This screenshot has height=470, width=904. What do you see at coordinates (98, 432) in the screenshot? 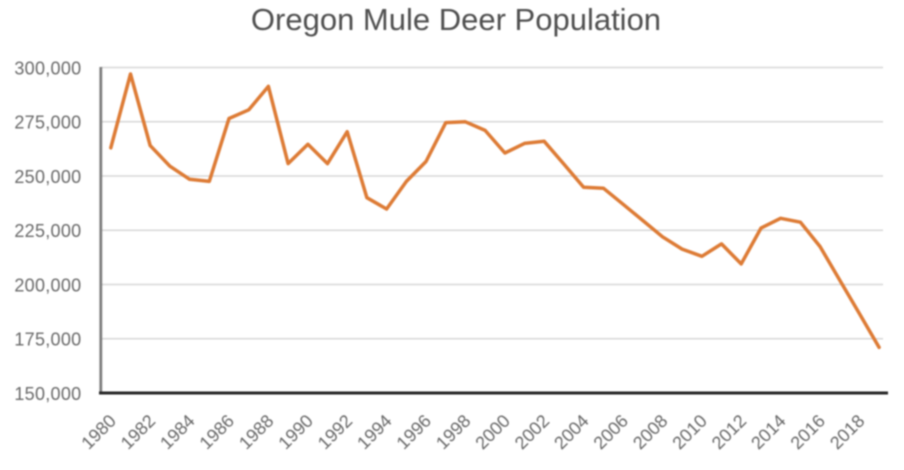
I see `svg-text: 1980` at bounding box center [98, 432].